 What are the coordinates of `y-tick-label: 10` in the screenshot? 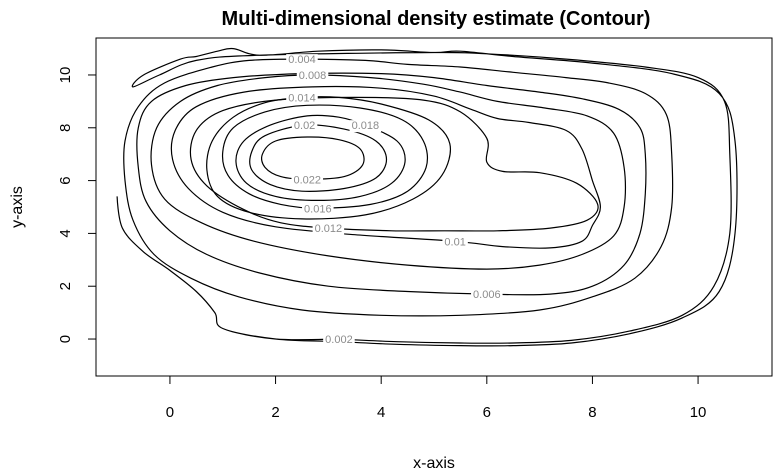 It's located at (65, 75).